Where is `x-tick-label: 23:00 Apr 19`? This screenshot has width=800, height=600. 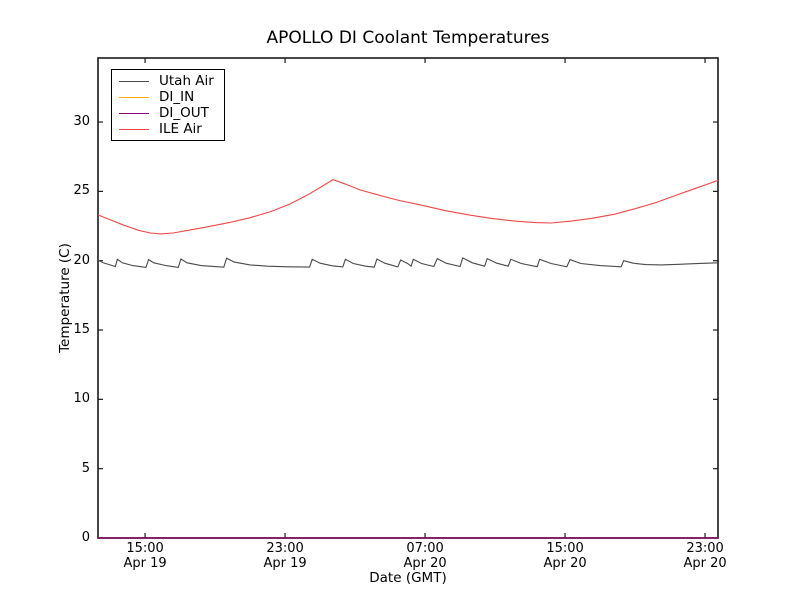 x-tick-label: 23:00 Apr 19 is located at coordinates (285, 556).